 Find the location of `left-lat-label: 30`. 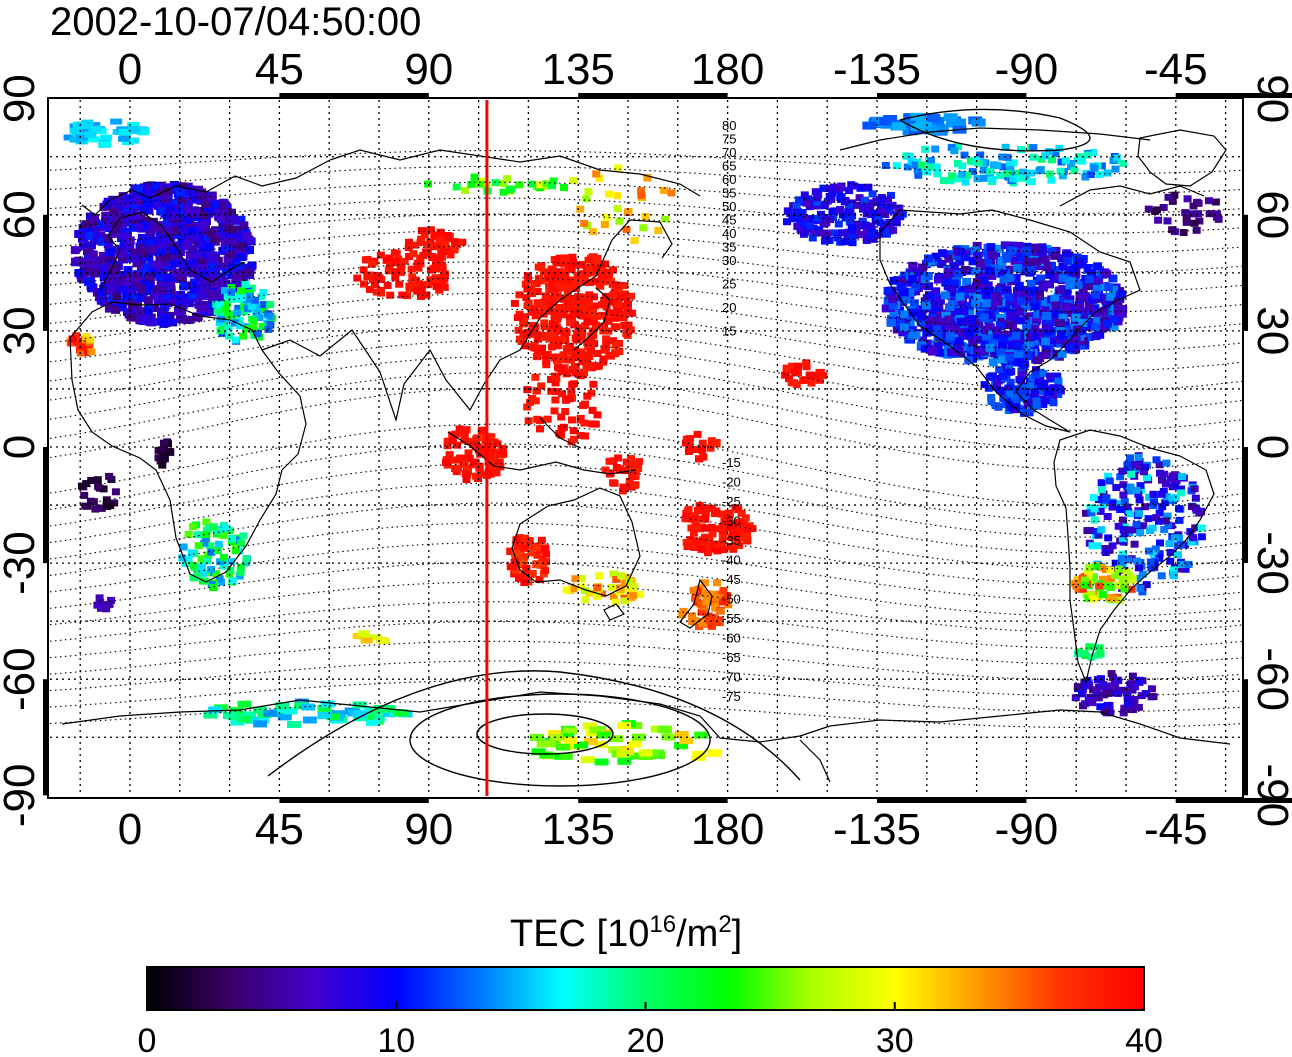

left-lat-label: 30 is located at coordinates (22, 330).